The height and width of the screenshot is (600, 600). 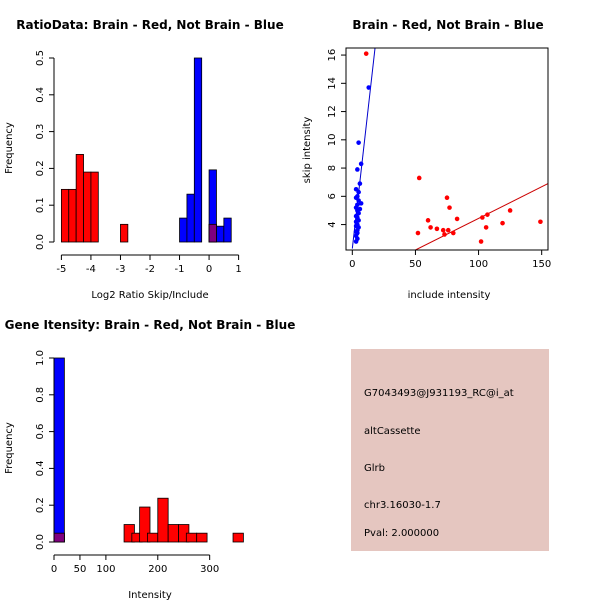 What do you see at coordinates (40, 132) in the screenshot?
I see `y-tick-label: 0.3` at bounding box center [40, 132].